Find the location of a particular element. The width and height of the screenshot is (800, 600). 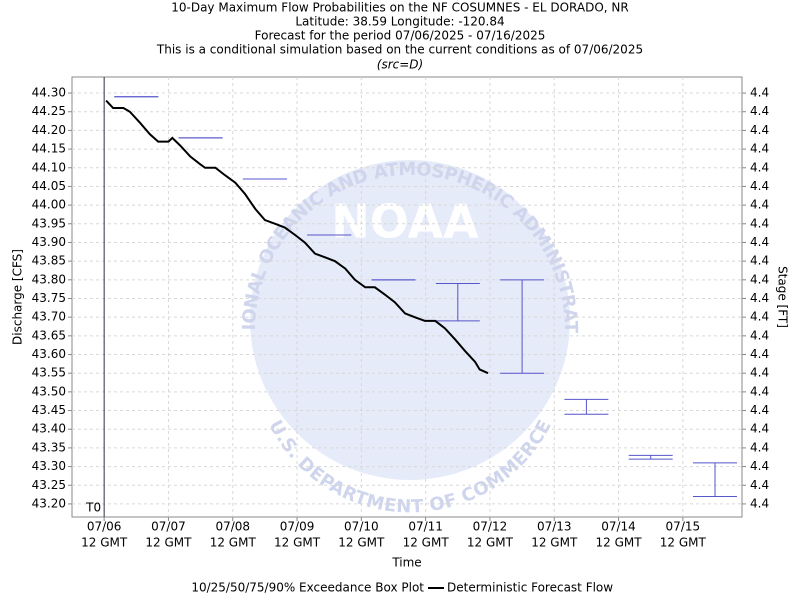

x-tick-label: 07/10 is located at coordinates (361, 527).